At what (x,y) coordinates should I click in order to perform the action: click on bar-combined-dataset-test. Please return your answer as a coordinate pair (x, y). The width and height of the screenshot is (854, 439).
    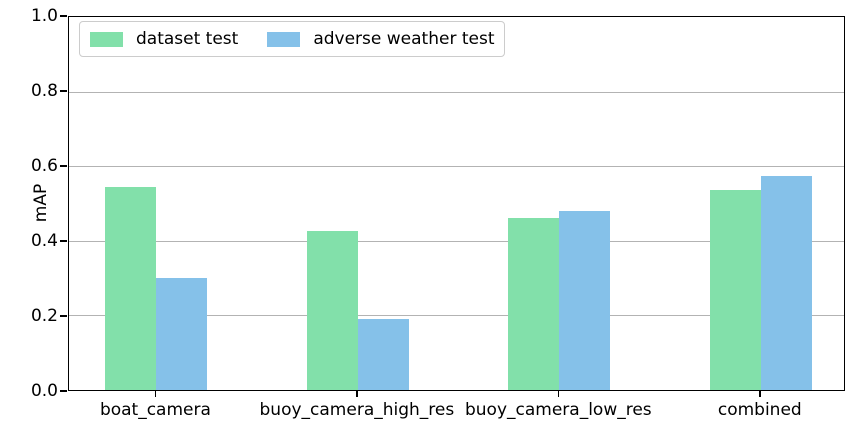
    Looking at the image, I should click on (735, 290).